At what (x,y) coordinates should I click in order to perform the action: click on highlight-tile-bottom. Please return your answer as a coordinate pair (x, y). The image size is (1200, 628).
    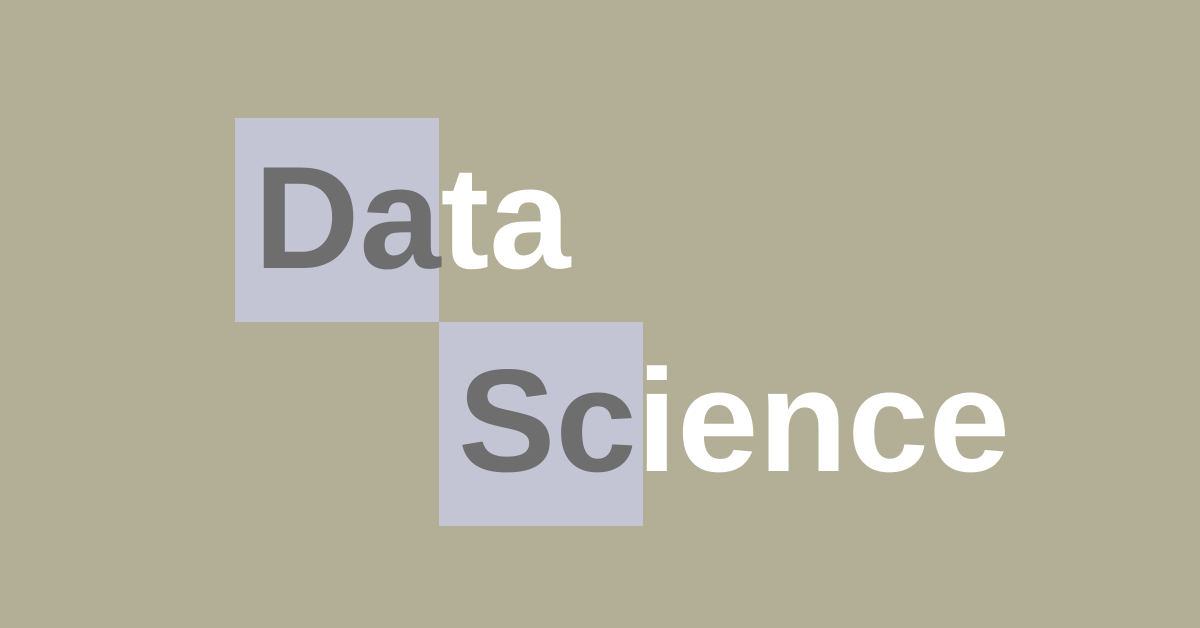
    Looking at the image, I should click on (541, 424).